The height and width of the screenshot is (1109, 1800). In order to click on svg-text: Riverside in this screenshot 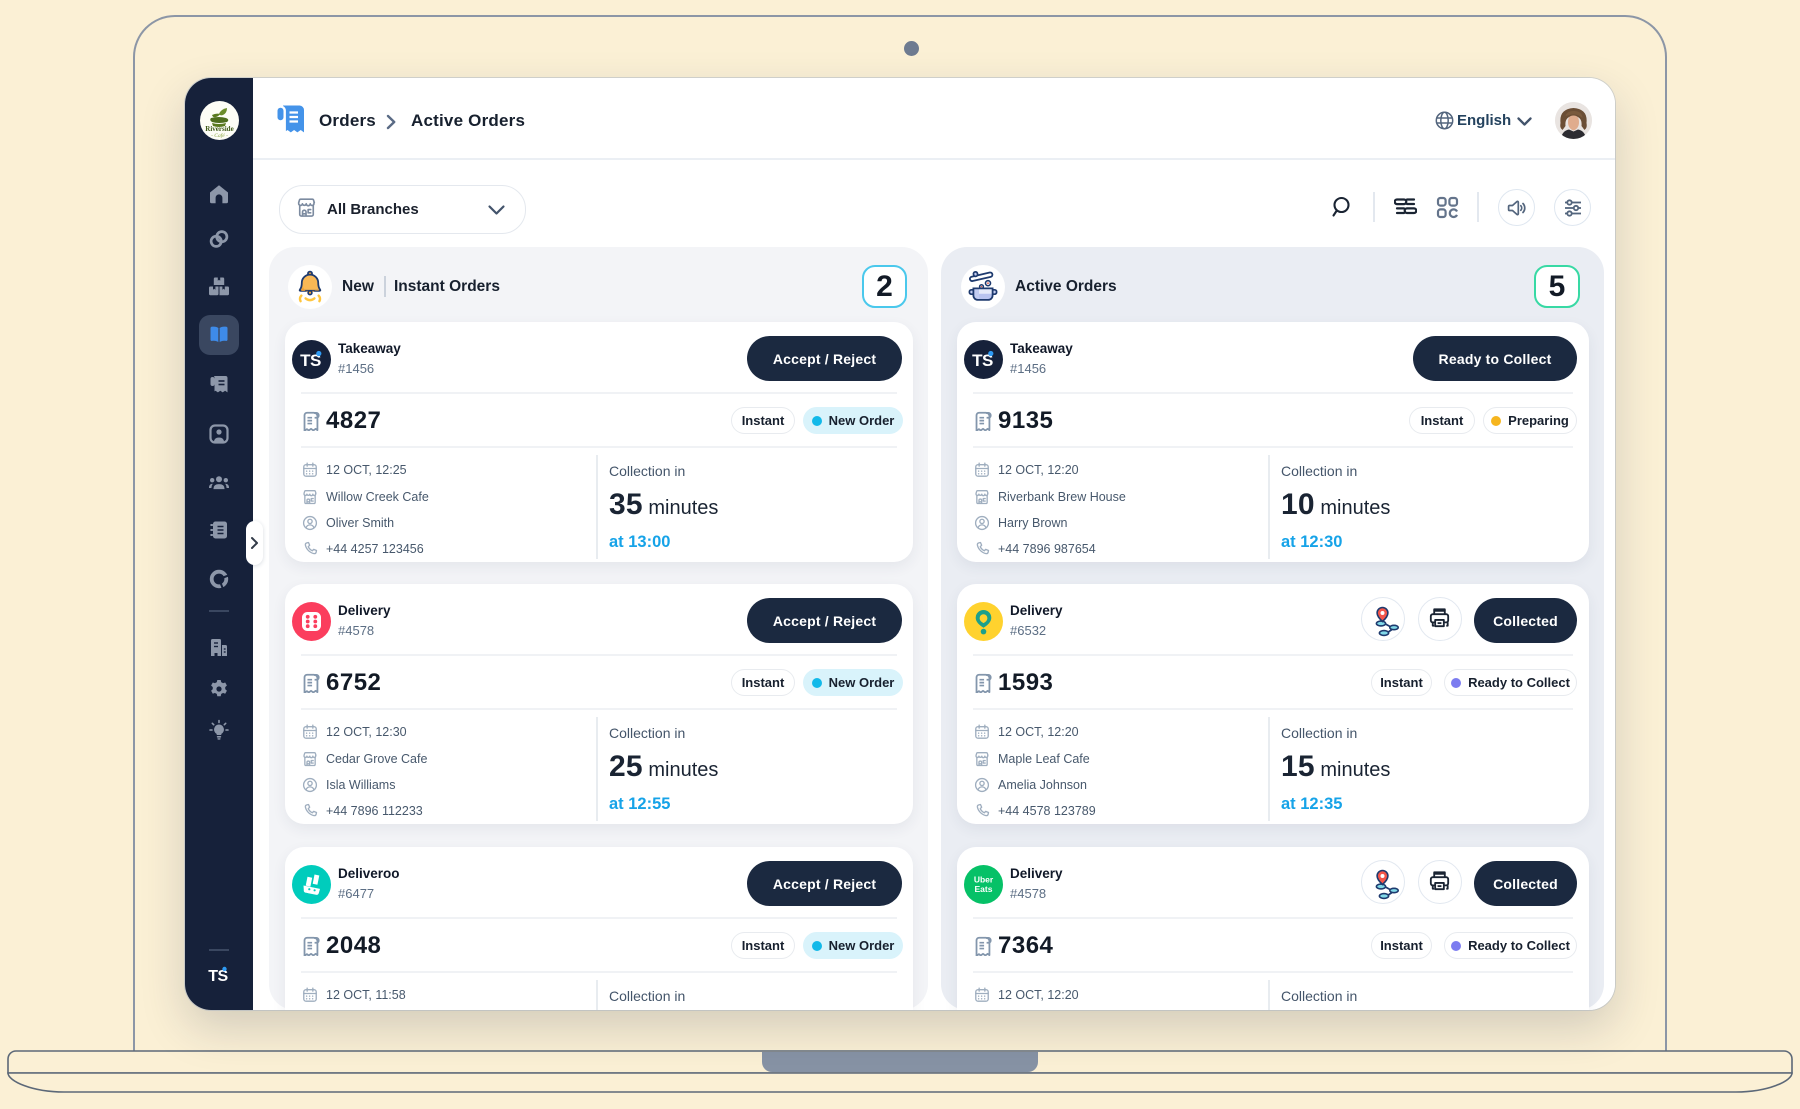, I will do `click(219, 129)`.